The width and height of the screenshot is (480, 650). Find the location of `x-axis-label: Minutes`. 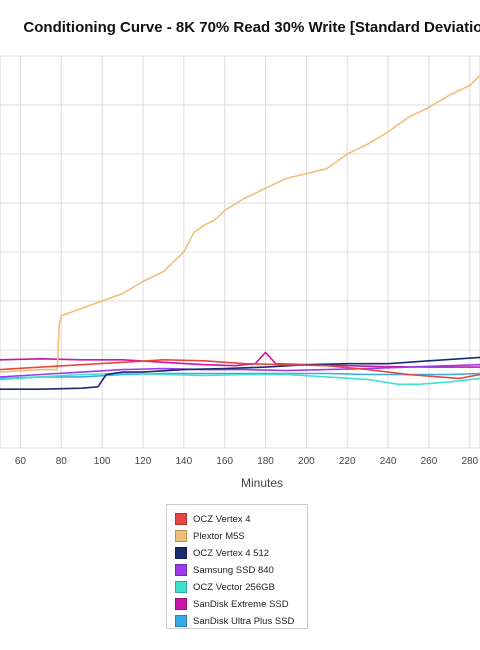

x-axis-label: Minutes is located at coordinates (262, 483).